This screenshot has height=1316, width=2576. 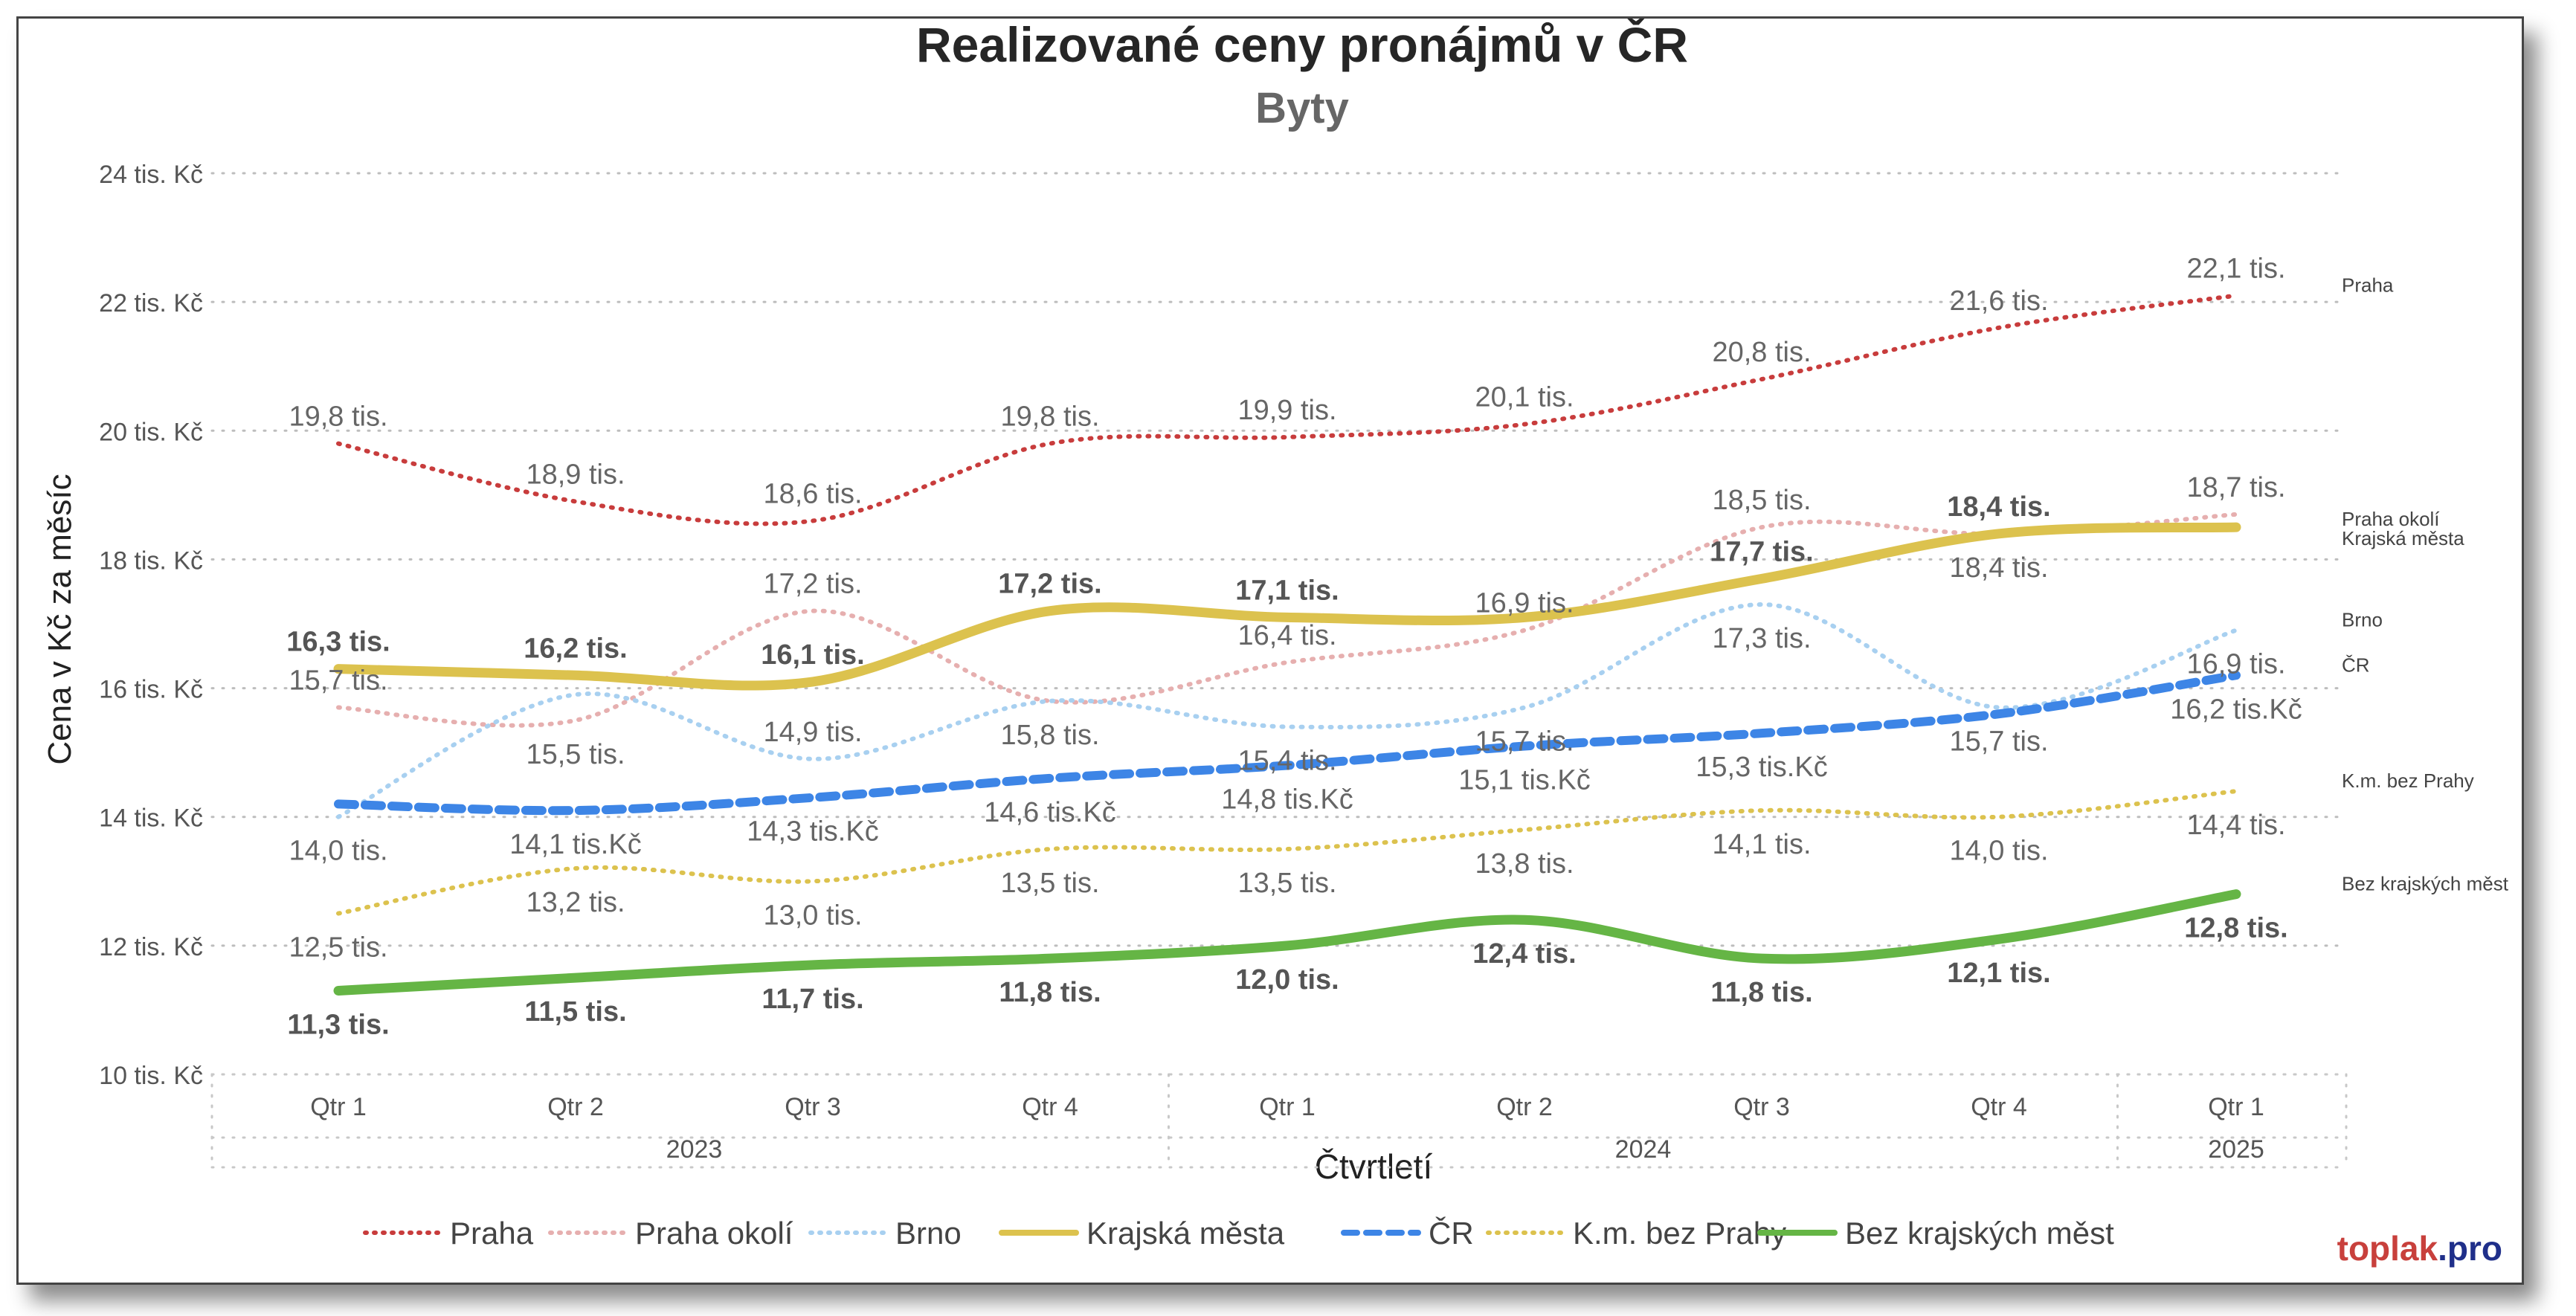 I want to click on y-tick-label: 22 tis. Kč, so click(x=151, y=303).